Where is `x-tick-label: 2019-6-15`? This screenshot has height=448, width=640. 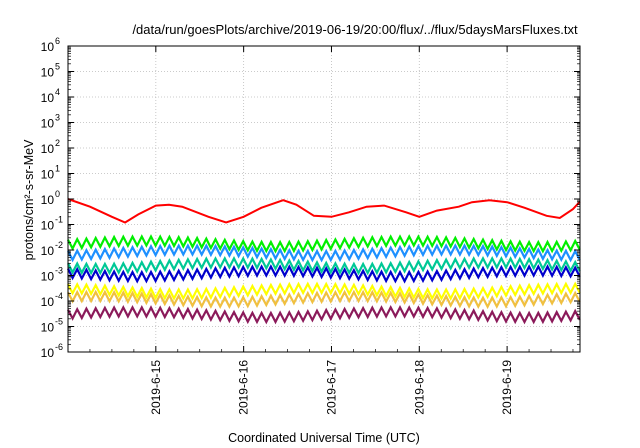
x-tick-label: 2019-6-15 is located at coordinates (156, 387).